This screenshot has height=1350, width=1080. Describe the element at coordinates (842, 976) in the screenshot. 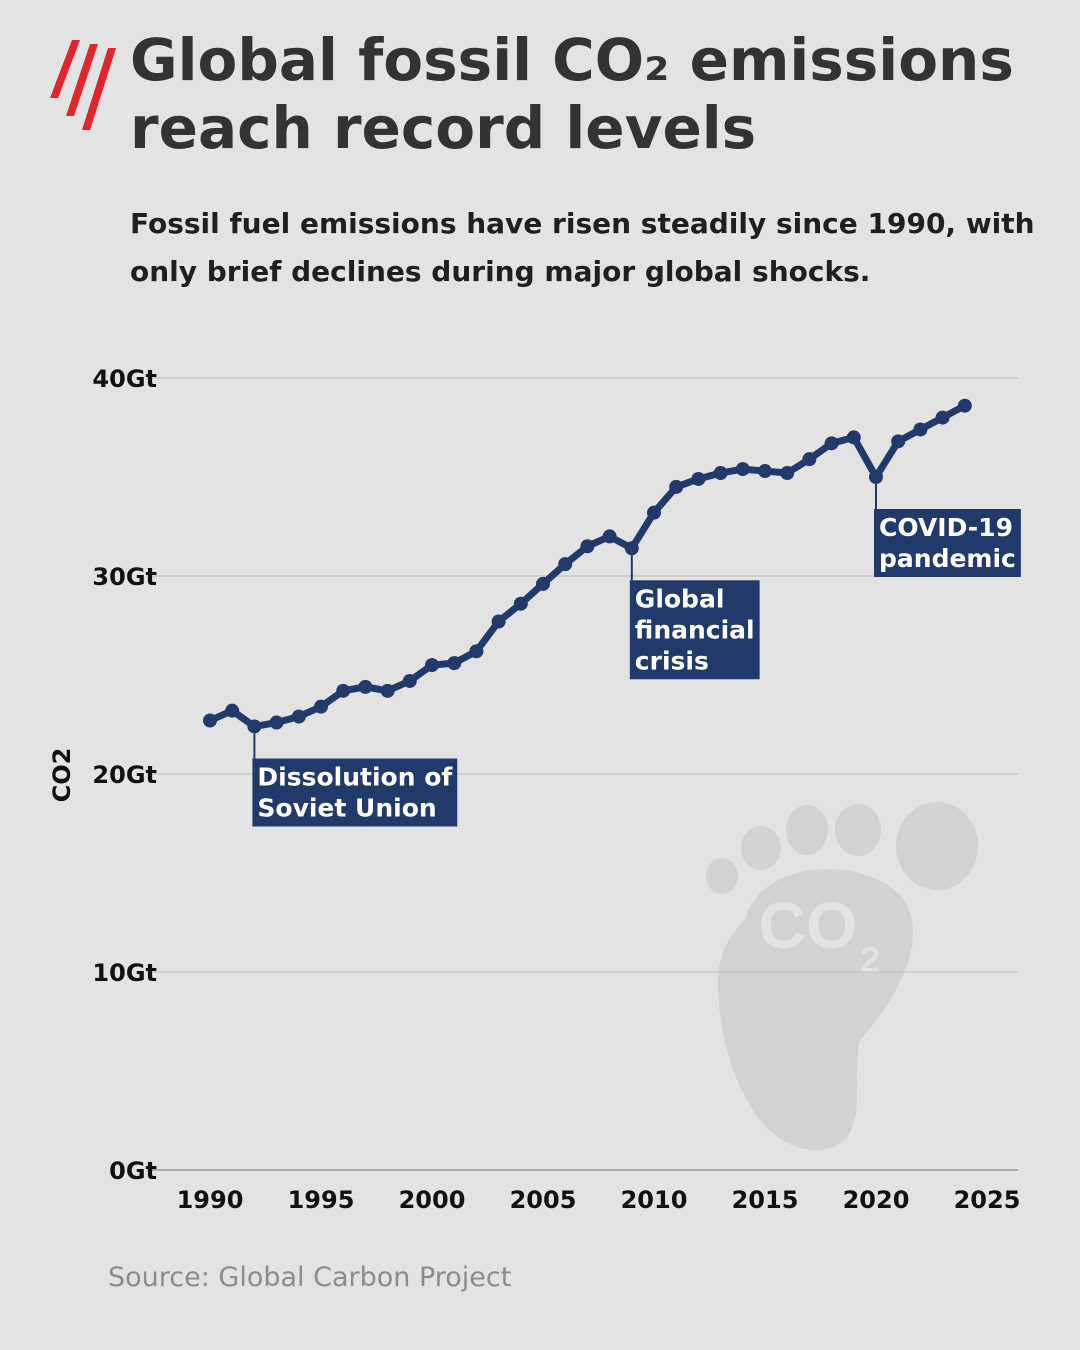

I see `co2-footprint-icon: CO 2` at that location.